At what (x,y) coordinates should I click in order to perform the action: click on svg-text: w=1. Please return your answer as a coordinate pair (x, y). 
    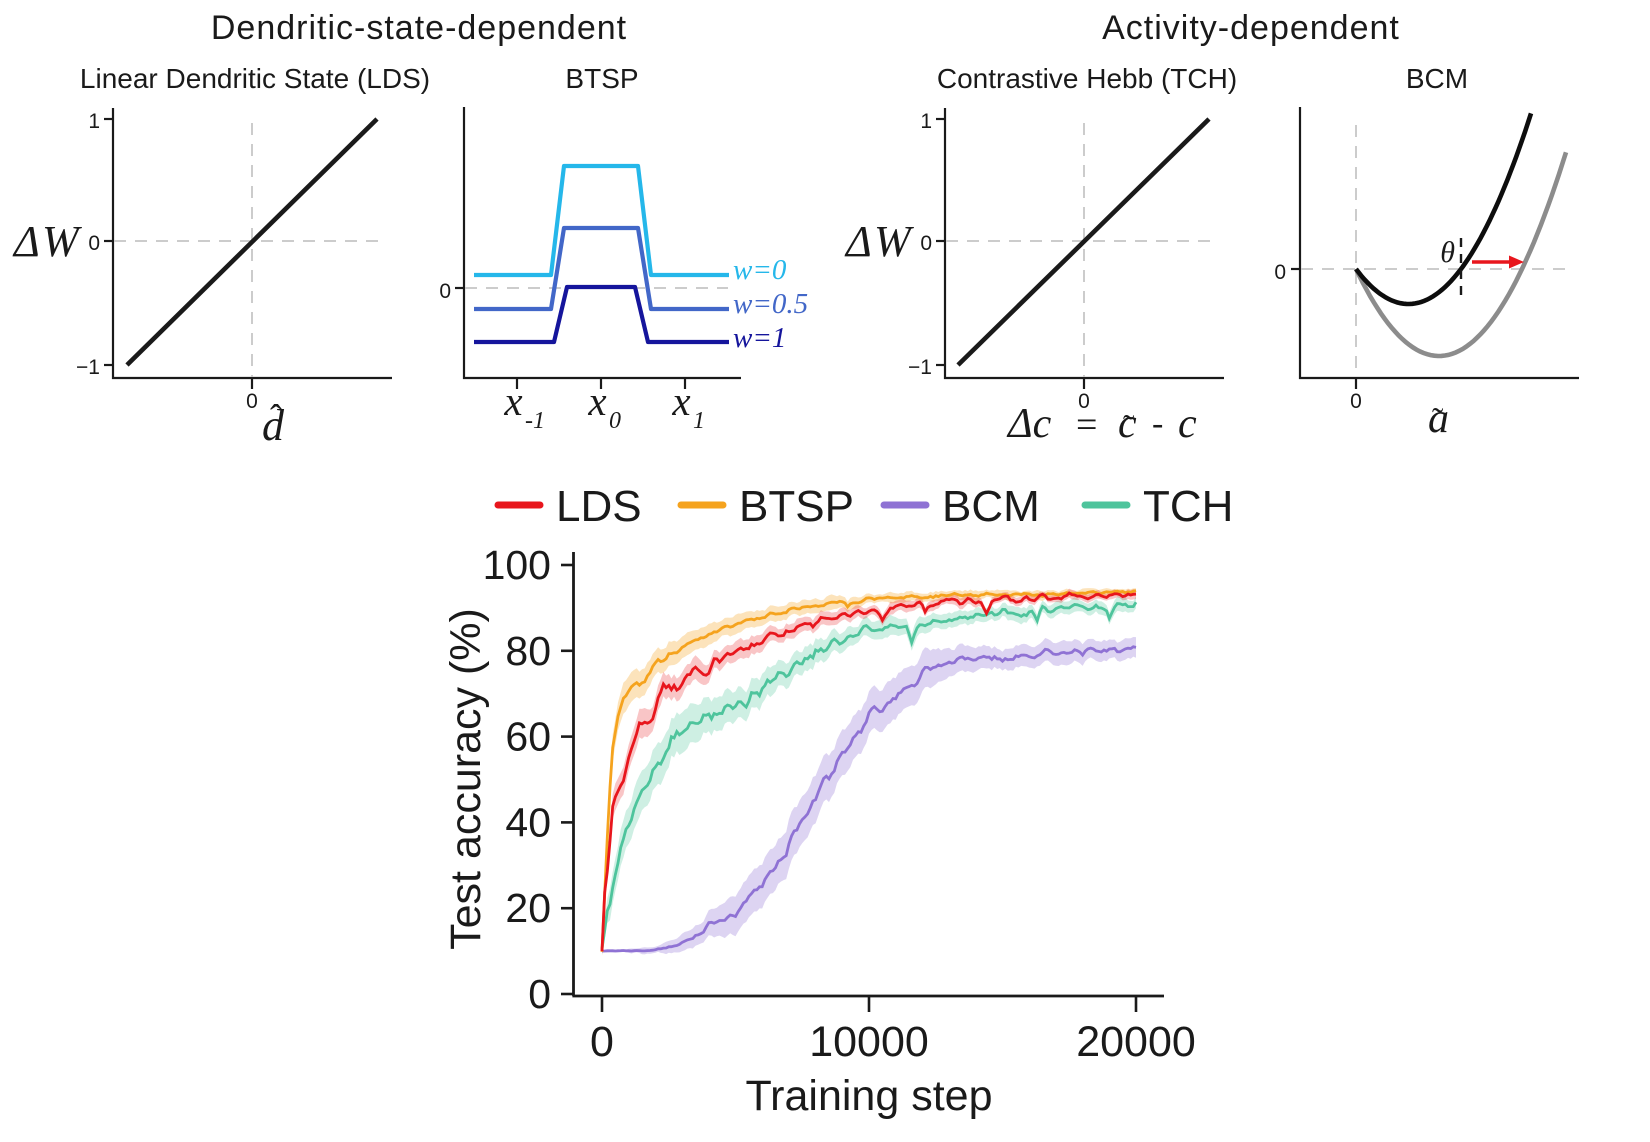
    Looking at the image, I should click on (759, 338).